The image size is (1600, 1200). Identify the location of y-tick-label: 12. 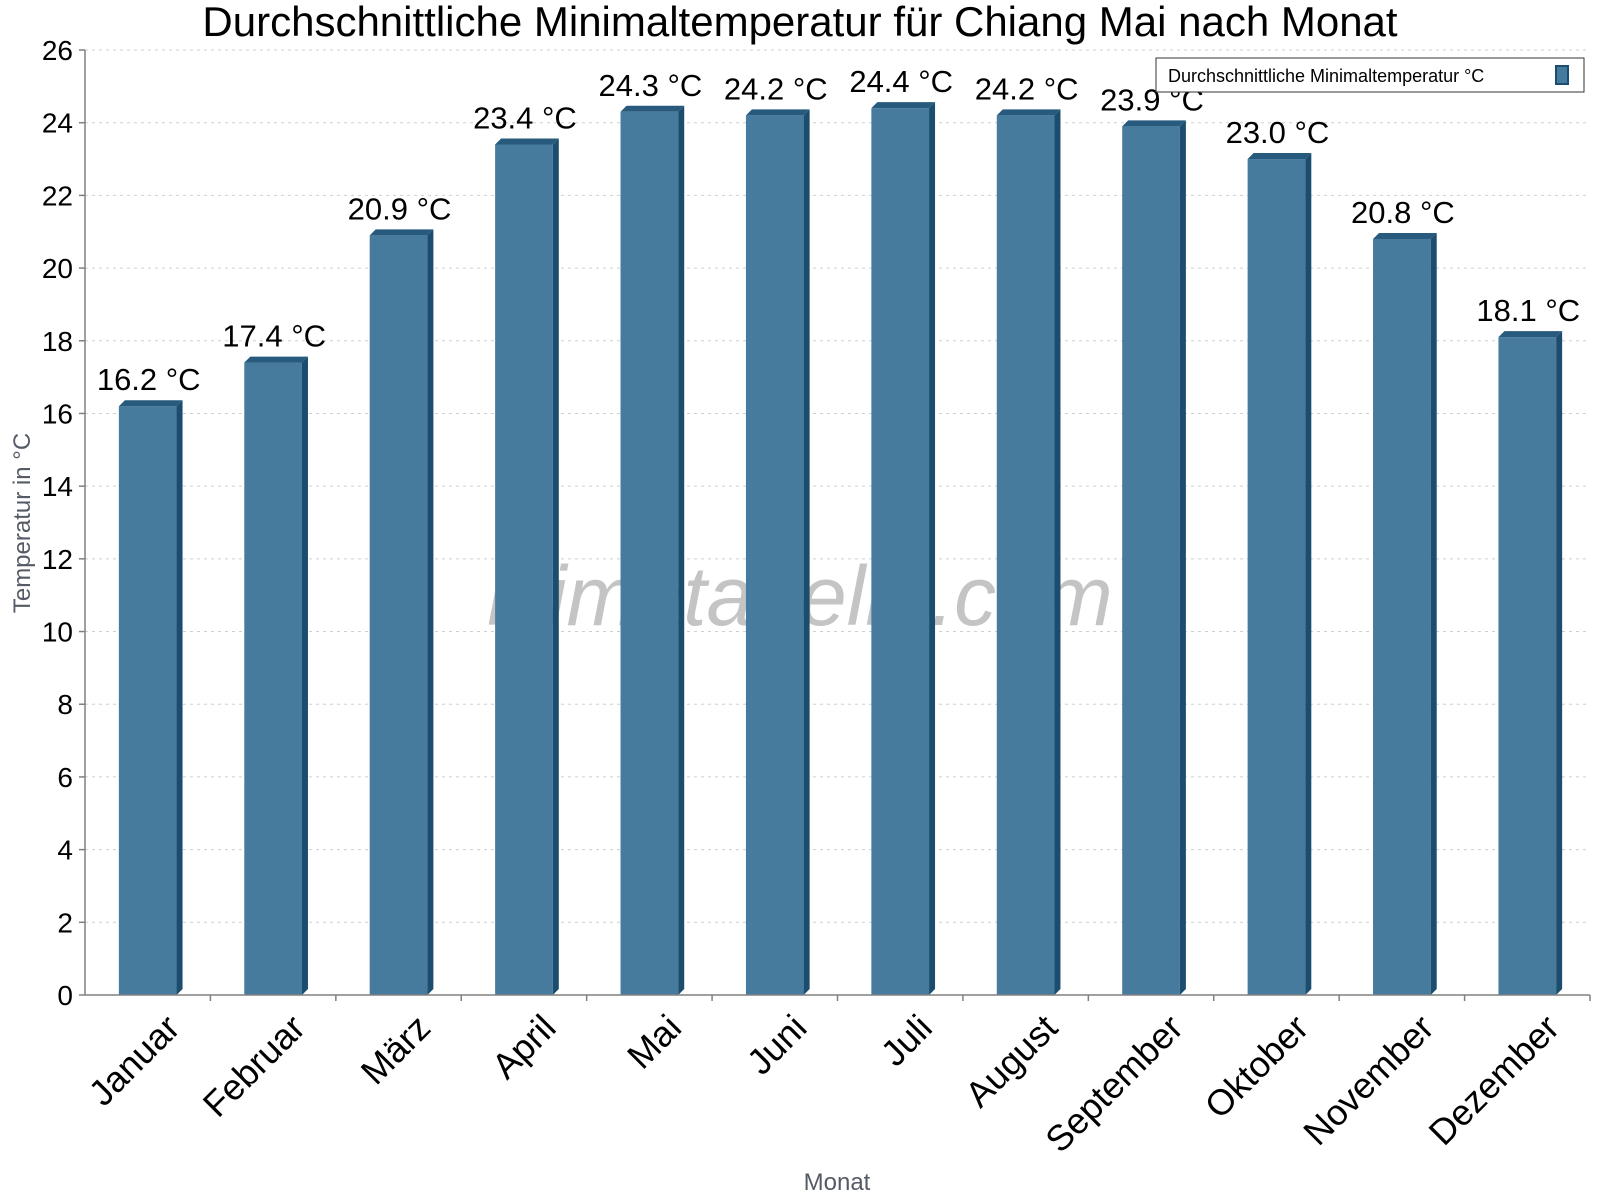
(57, 559).